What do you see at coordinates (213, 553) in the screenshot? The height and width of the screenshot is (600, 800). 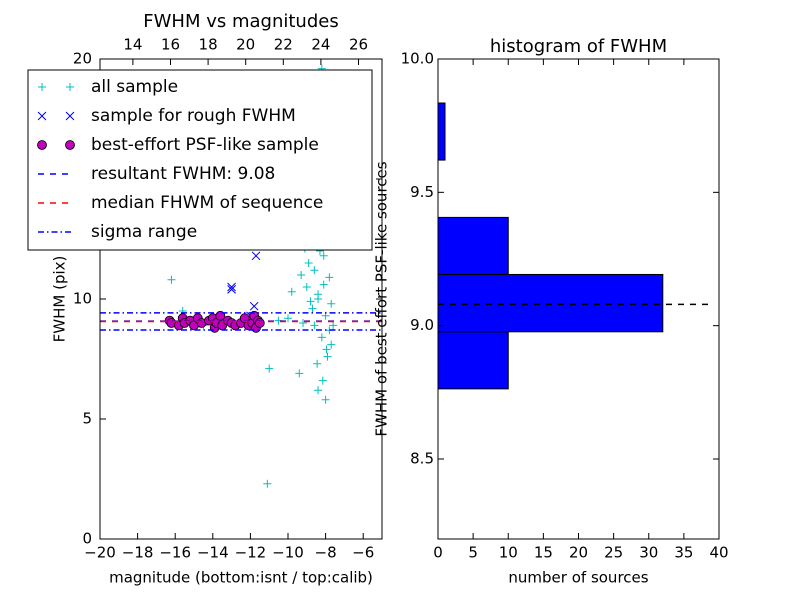 I see `x-tick-label: −14` at bounding box center [213, 553].